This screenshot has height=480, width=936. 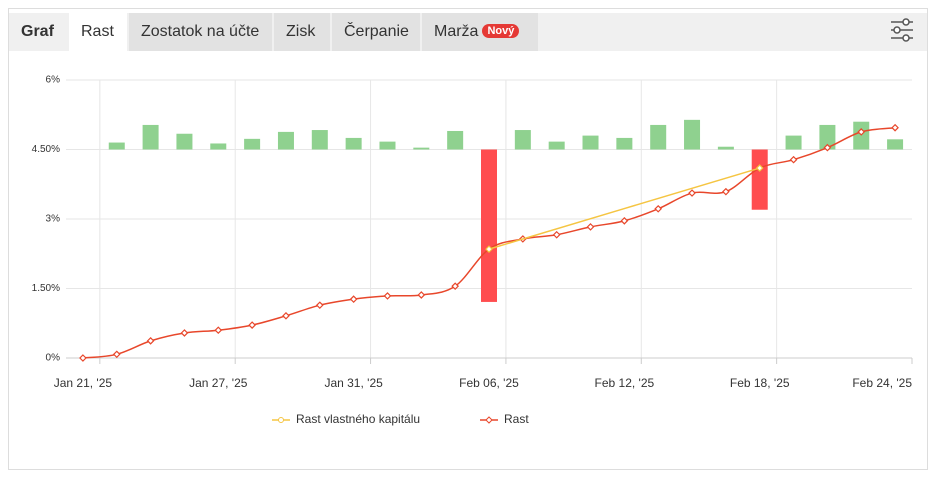 What do you see at coordinates (53, 358) in the screenshot?
I see `y-tick-label: 0%` at bounding box center [53, 358].